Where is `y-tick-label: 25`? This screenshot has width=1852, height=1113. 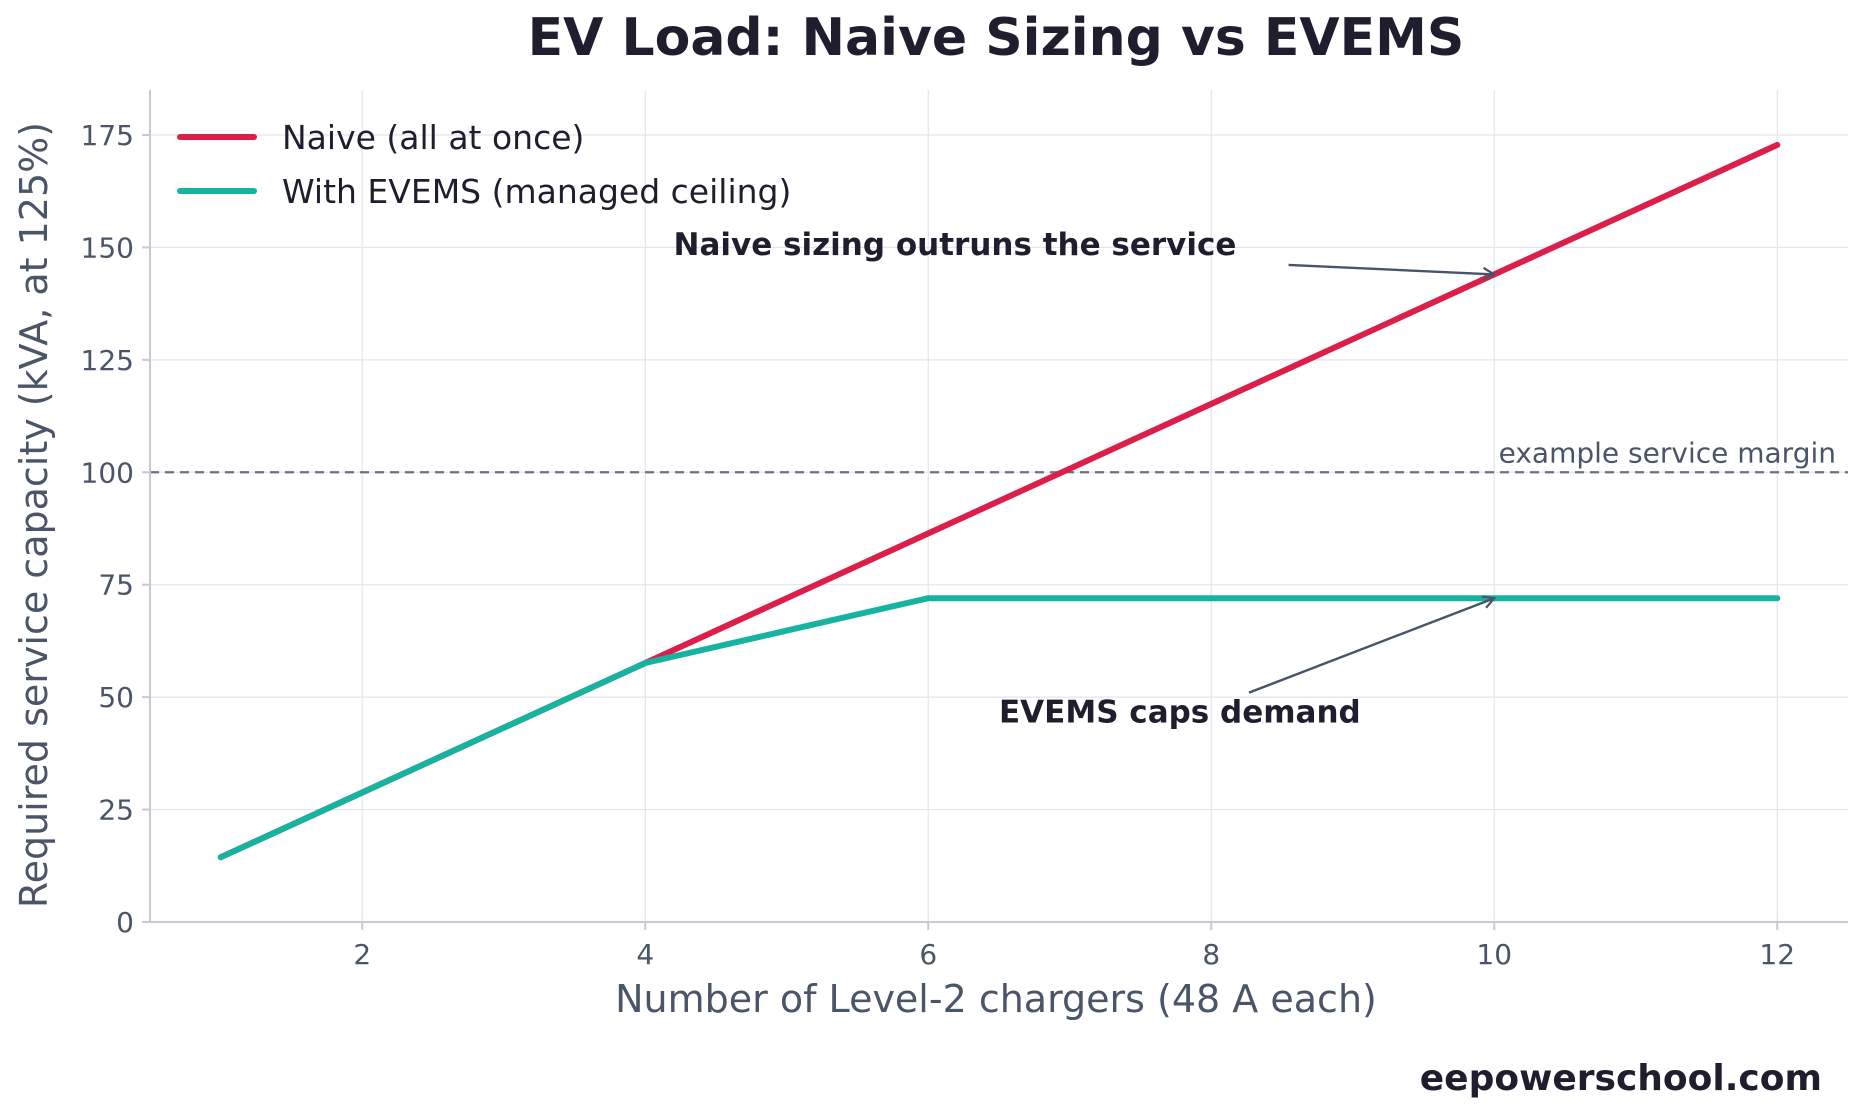
y-tick-label: 25 is located at coordinates (116, 810).